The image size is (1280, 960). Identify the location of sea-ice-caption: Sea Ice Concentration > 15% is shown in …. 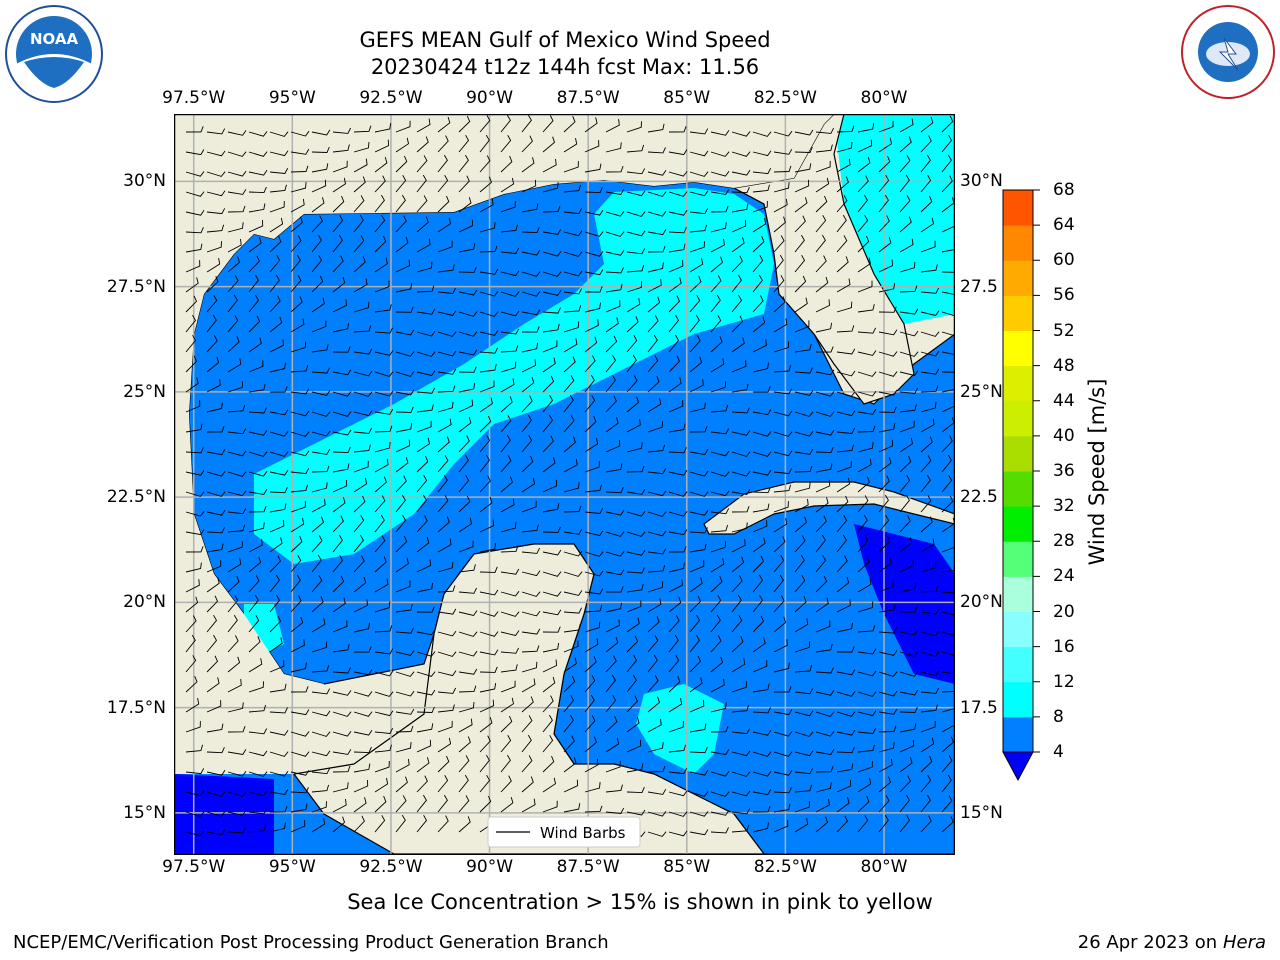
(640, 902).